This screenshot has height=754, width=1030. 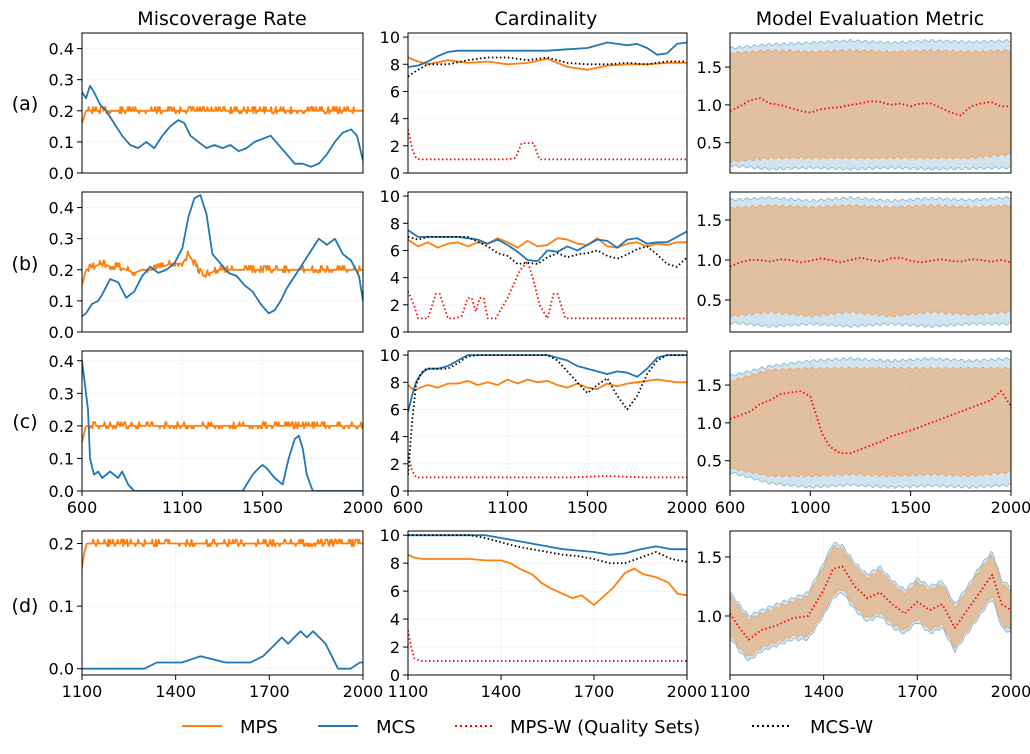 I want to click on panel-c-metric: 0.5 1.0 1.5 600 1000 1500 2000, so click(x=863, y=433).